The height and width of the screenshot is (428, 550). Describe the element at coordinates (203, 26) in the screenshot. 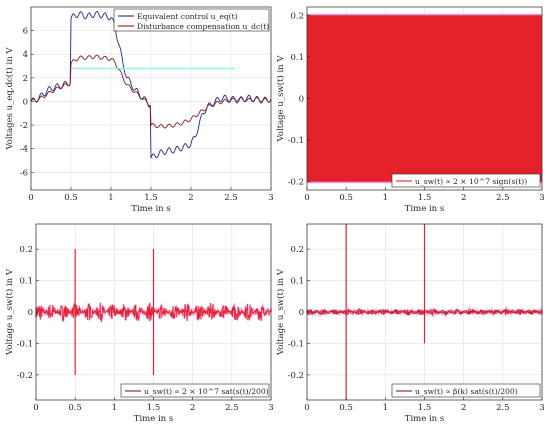

I see `legend-label: Disturbance compensation u_dc(t)` at that location.